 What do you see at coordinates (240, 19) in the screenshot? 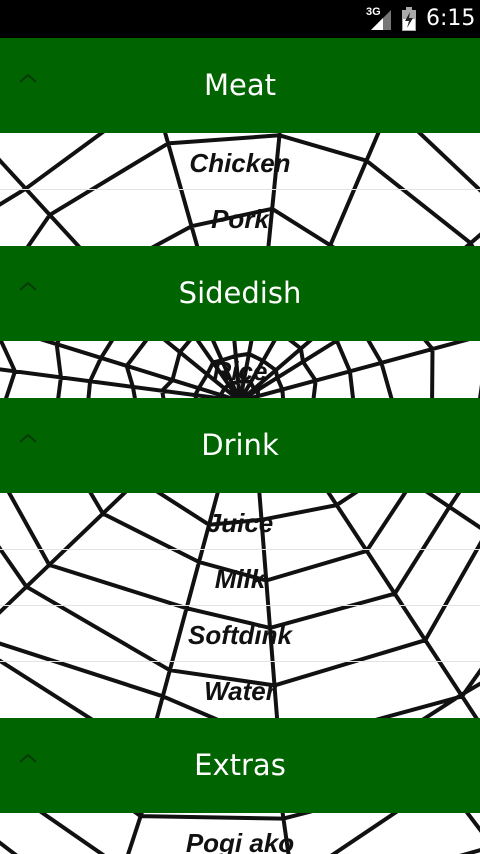
I see `status-bar: 3G 6:15` at bounding box center [240, 19].